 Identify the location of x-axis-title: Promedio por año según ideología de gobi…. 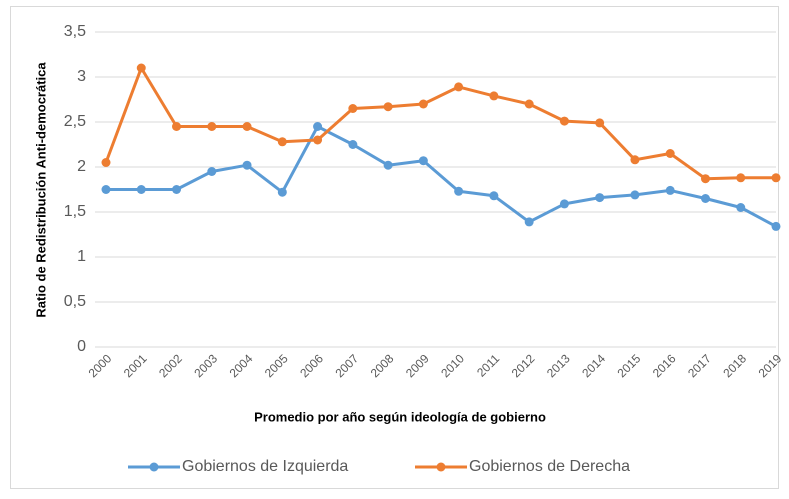
(400, 416).